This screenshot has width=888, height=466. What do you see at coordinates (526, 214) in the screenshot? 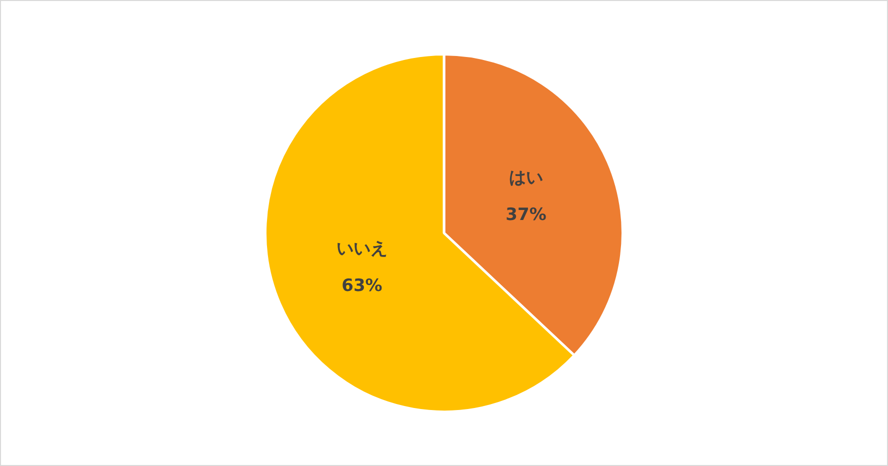
I see `data-label: 37%` at bounding box center [526, 214].